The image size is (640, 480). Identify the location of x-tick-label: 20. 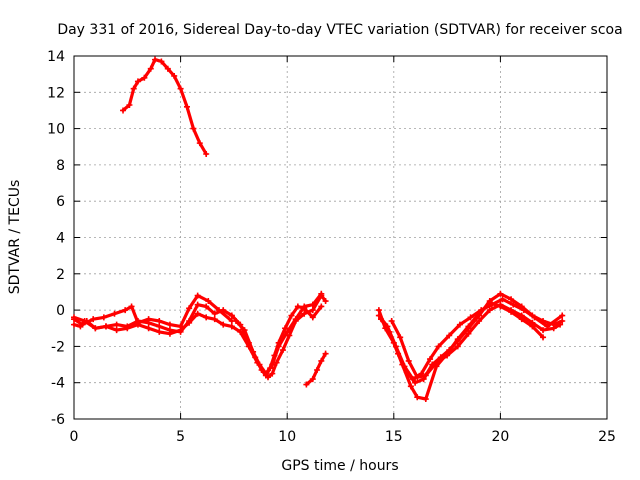
(500, 437).